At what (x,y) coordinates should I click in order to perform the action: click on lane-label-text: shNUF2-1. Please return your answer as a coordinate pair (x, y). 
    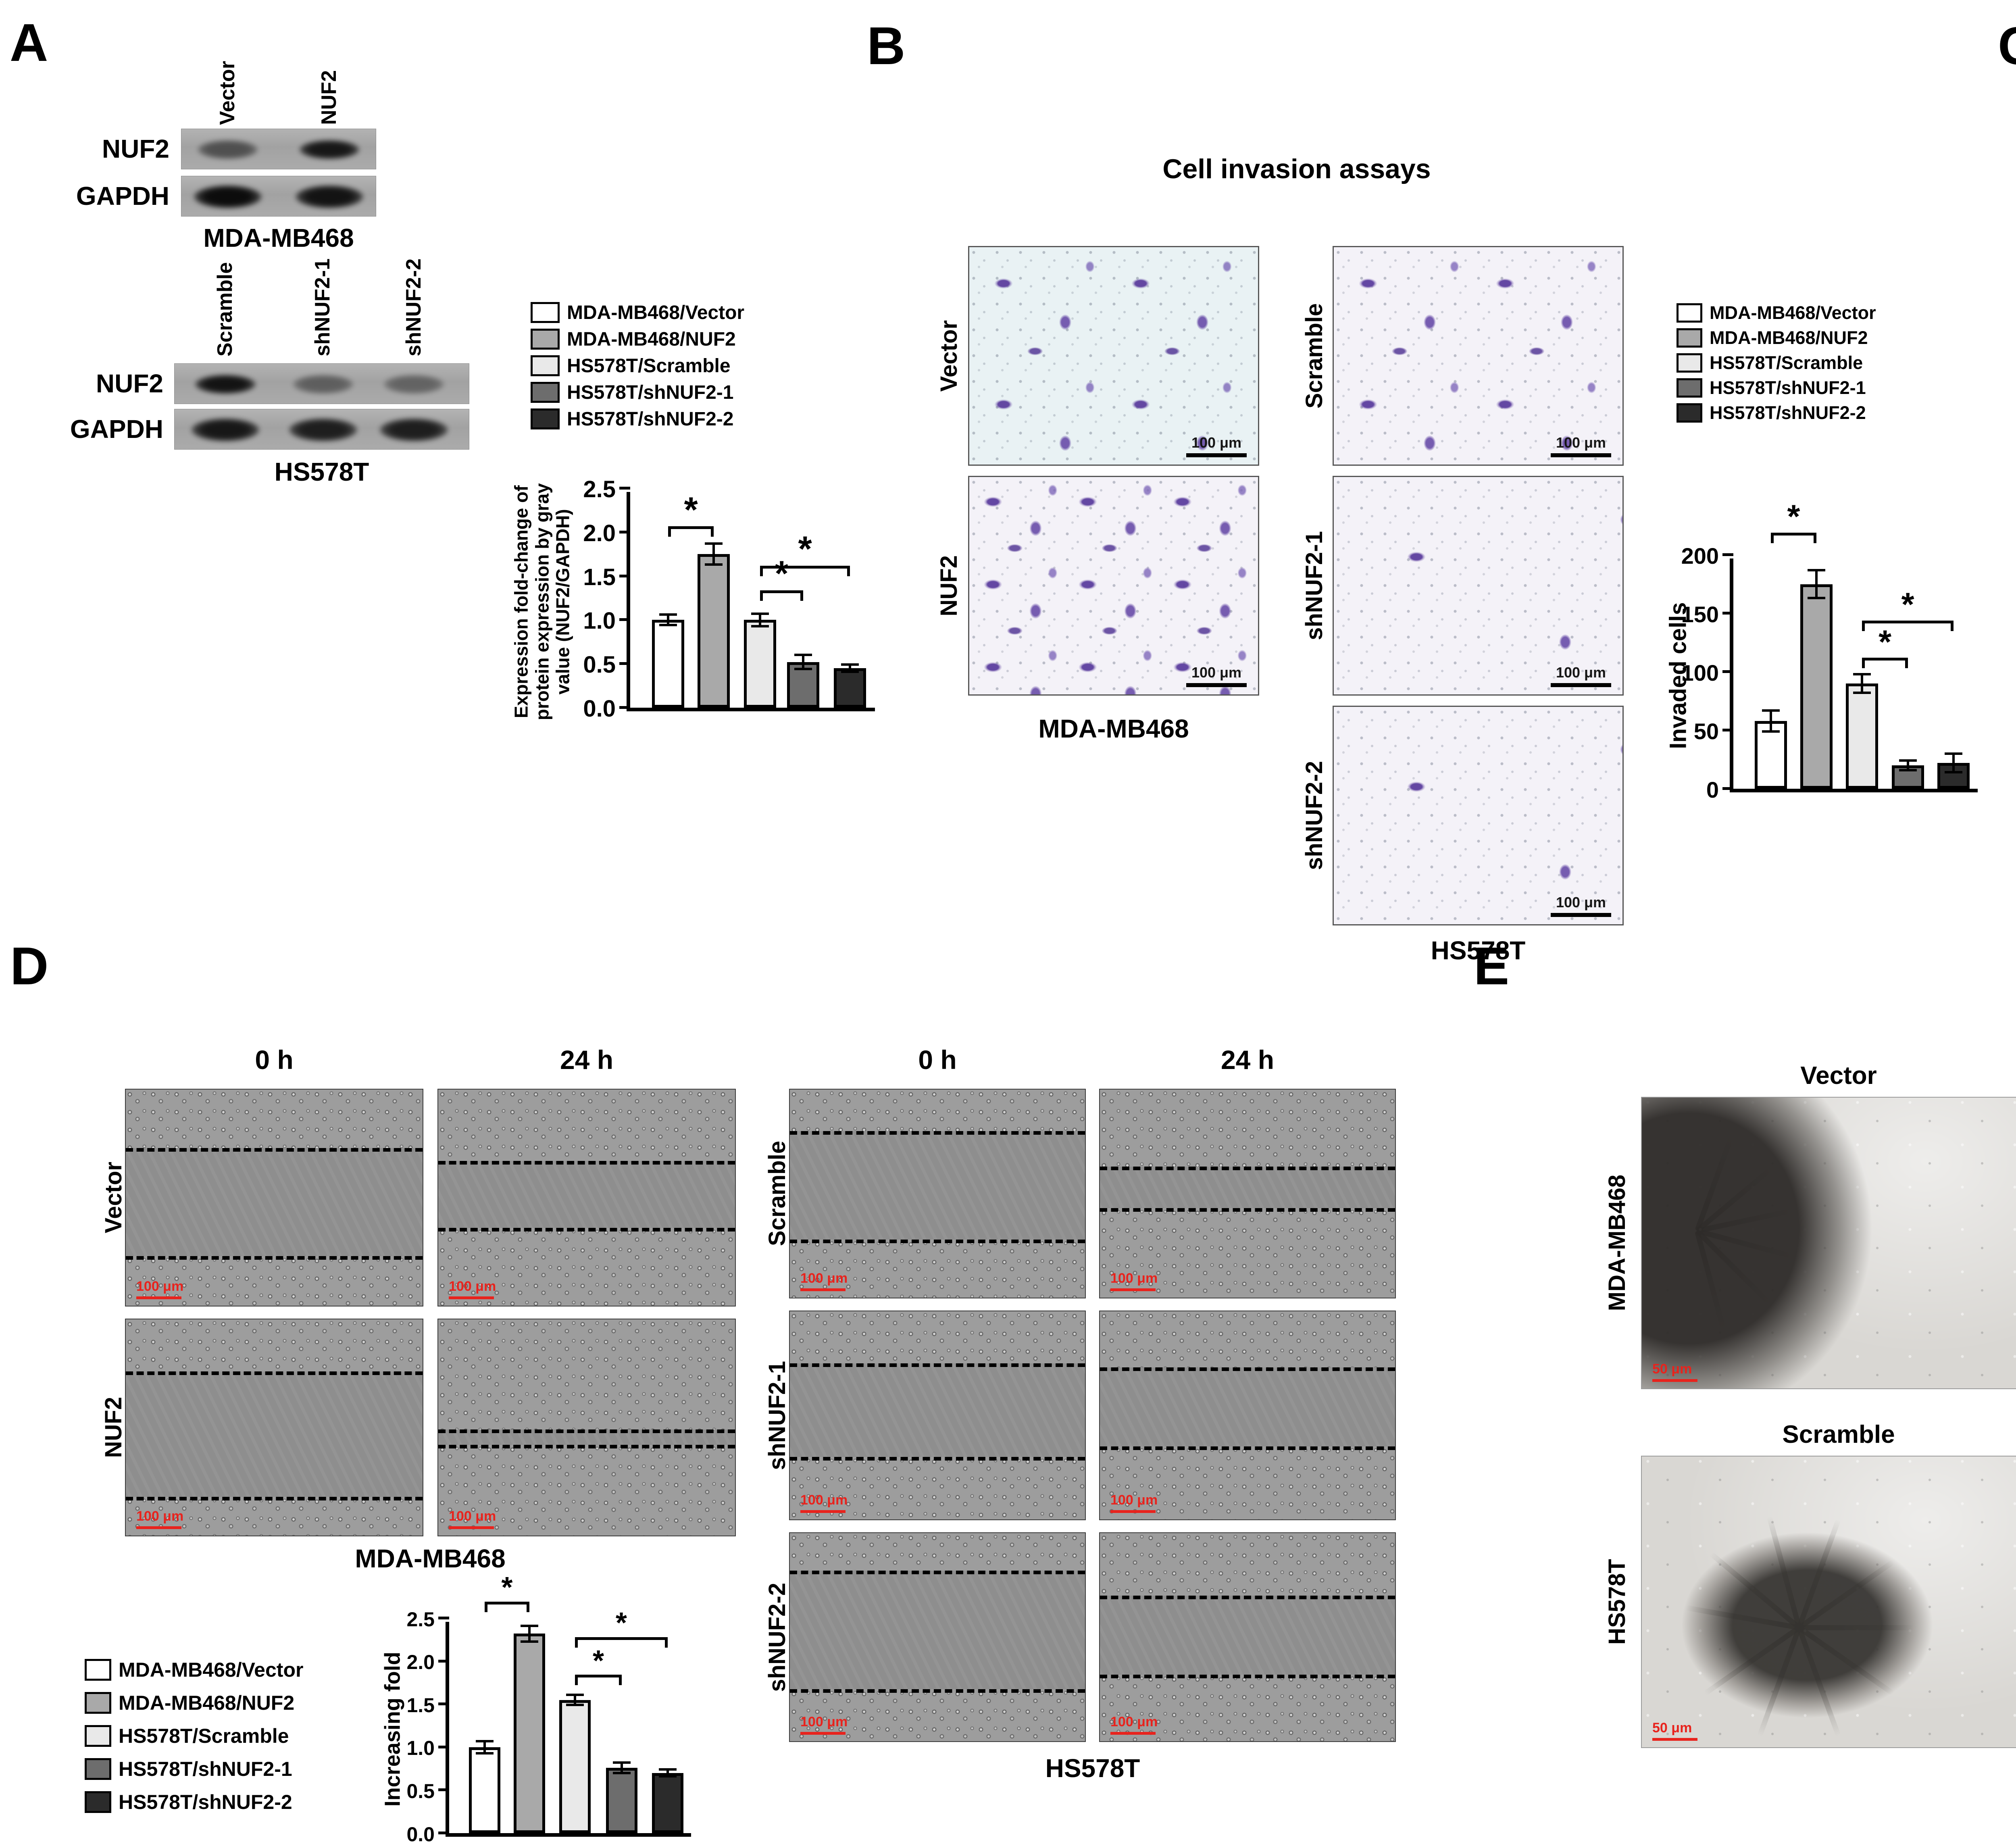
    Looking at the image, I should click on (323, 307).